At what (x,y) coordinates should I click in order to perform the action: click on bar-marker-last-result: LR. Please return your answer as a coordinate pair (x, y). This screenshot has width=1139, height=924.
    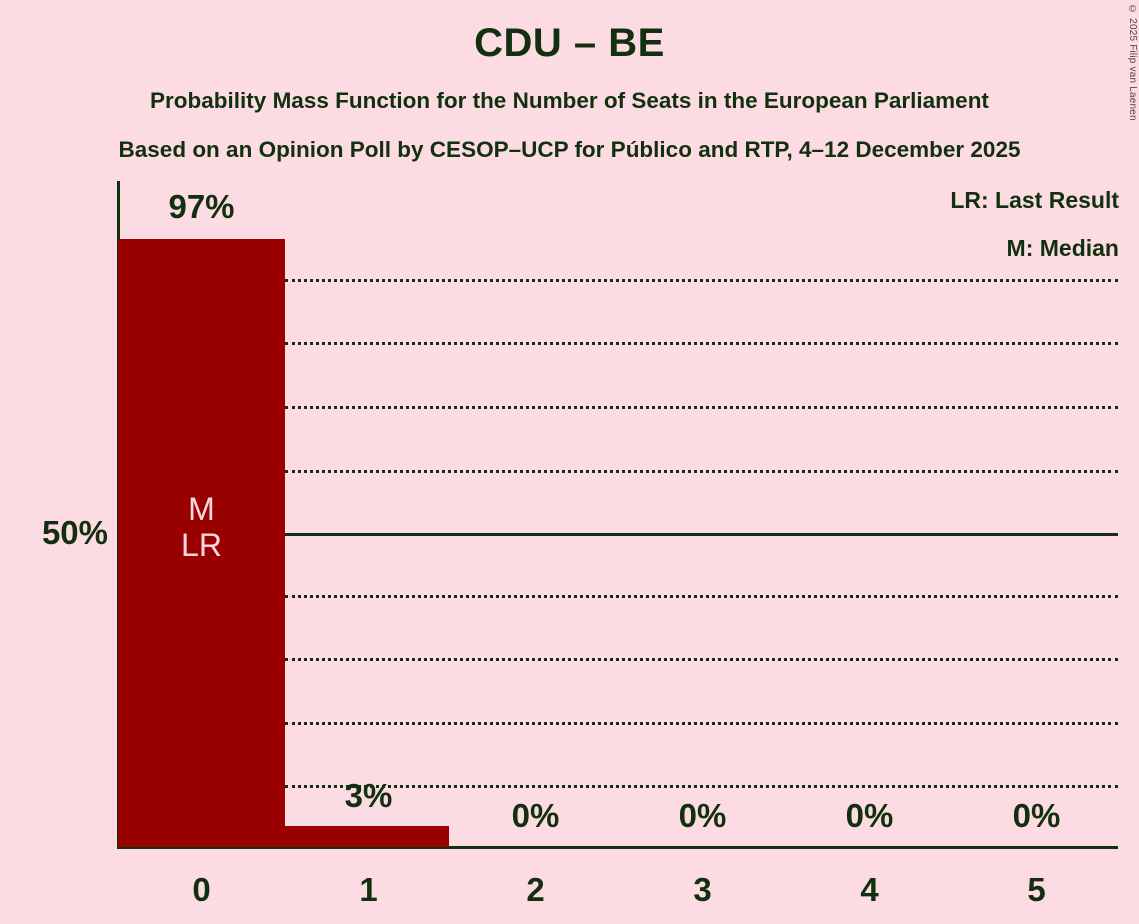
    Looking at the image, I should click on (201, 545).